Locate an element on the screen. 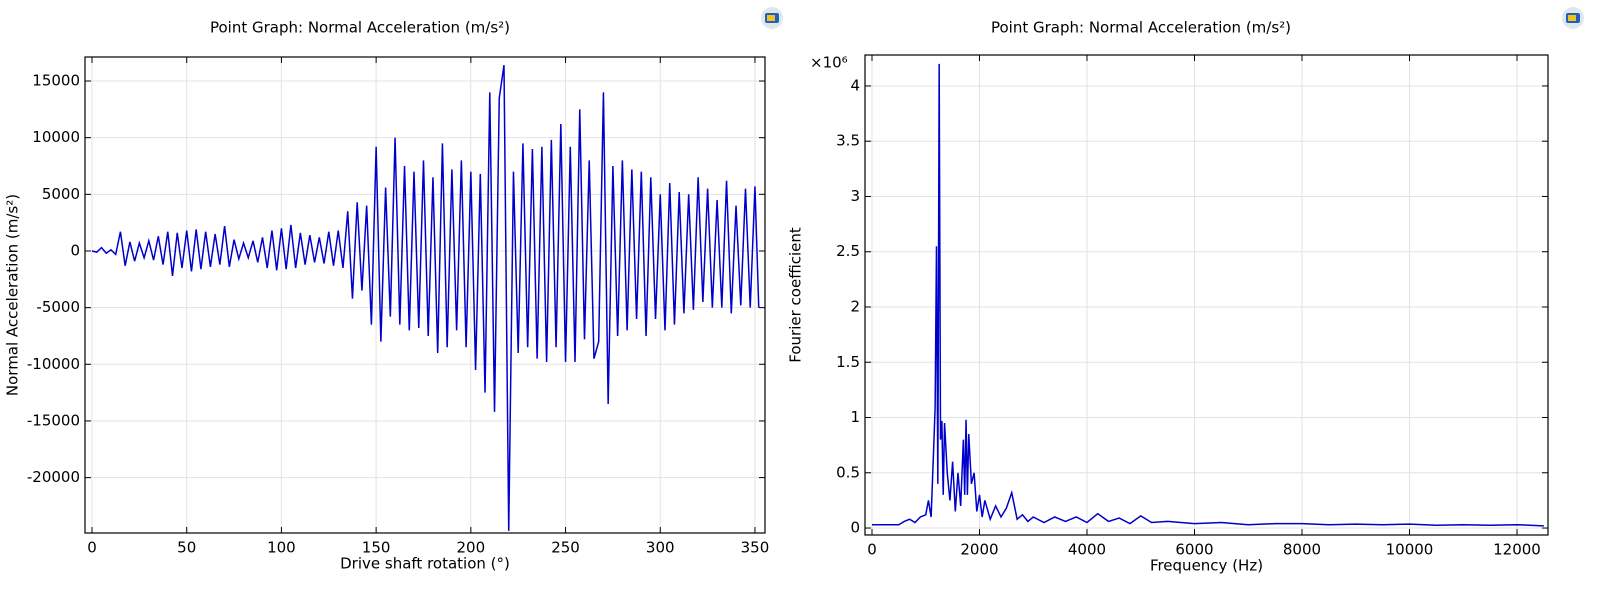  x-tick-label: 150 is located at coordinates (376, 548).